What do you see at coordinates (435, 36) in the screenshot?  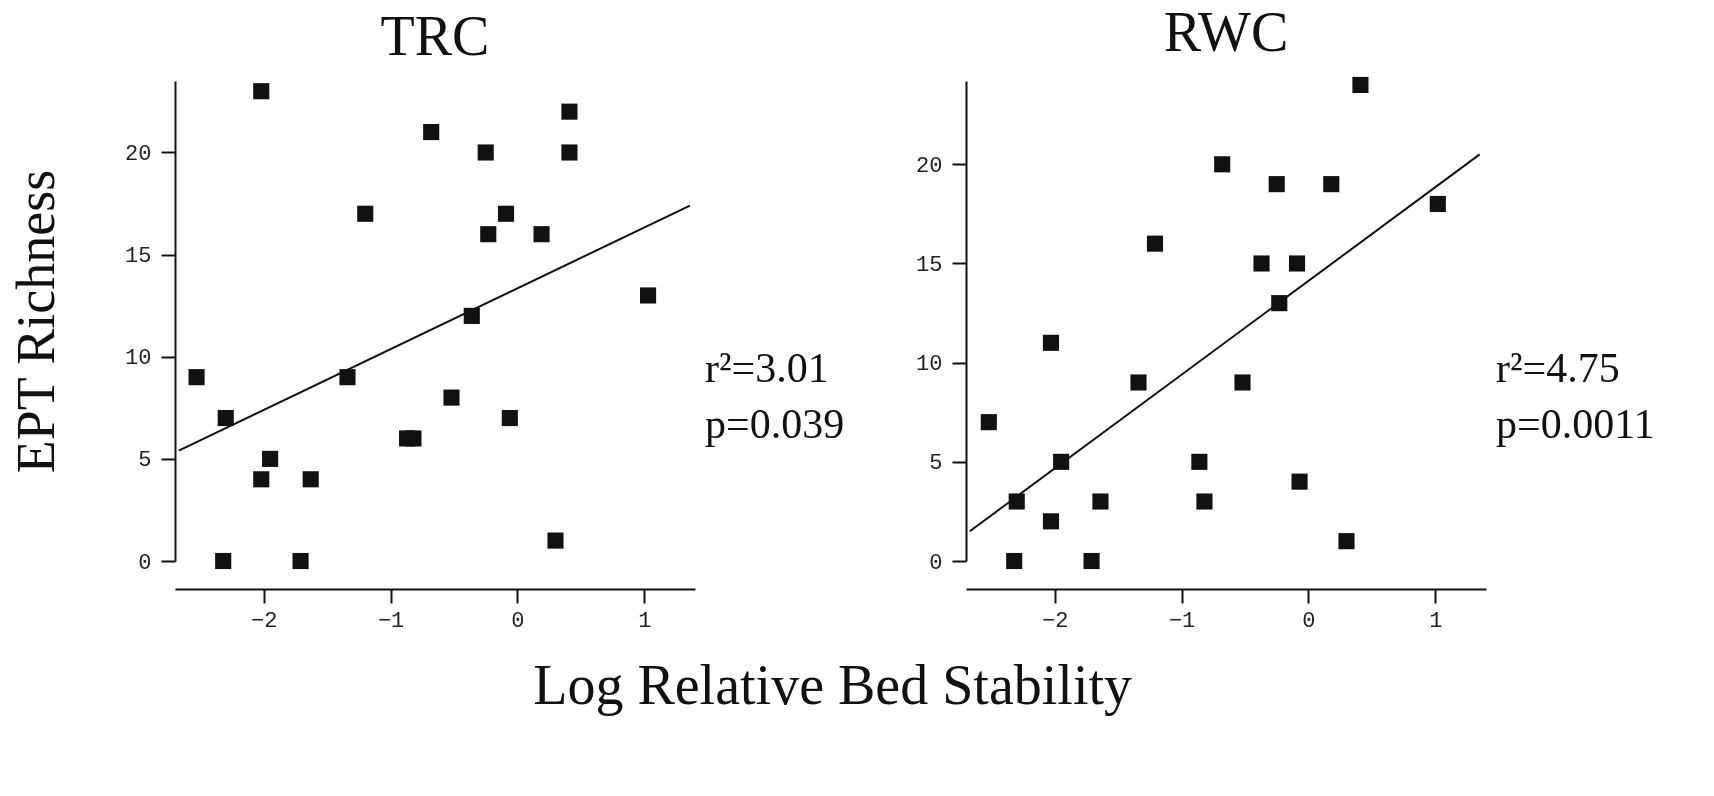 I see `chart-title: TRC` at bounding box center [435, 36].